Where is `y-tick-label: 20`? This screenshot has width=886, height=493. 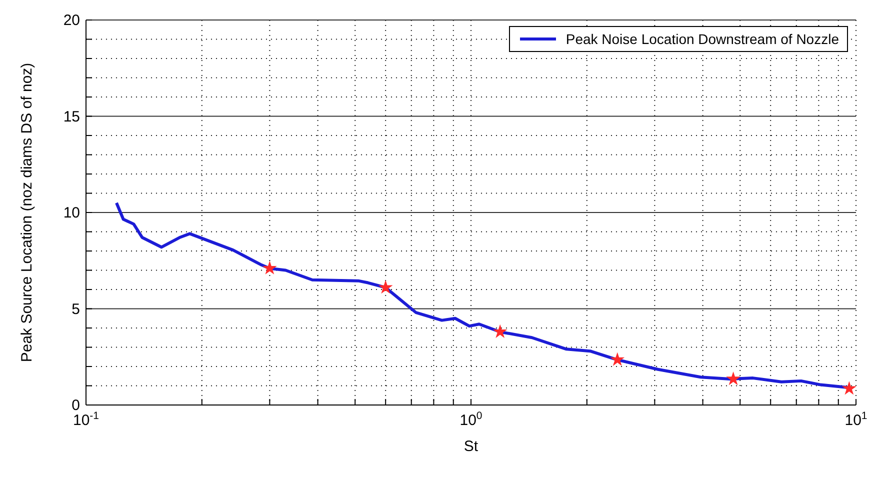
y-tick-label: 20 is located at coordinates (71, 20).